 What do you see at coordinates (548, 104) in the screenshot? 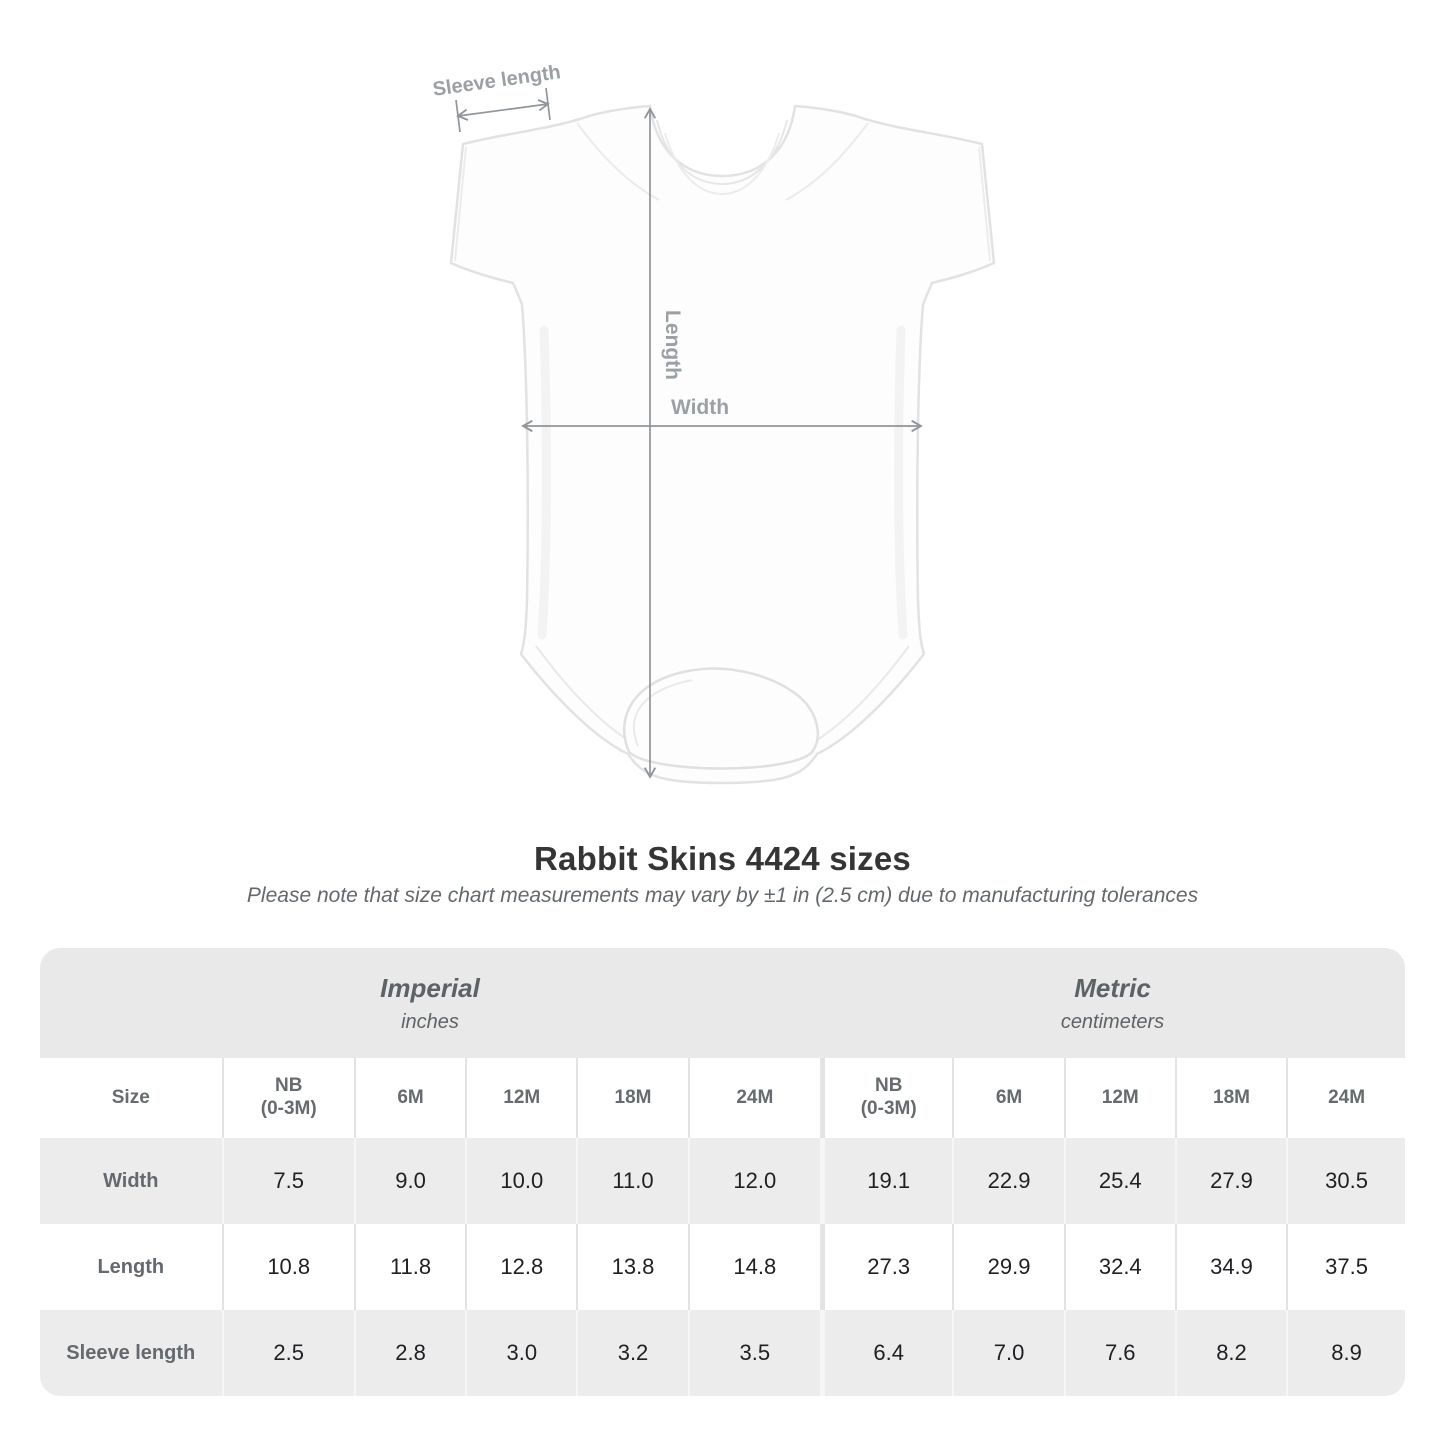
I see `sleeve-arrow-tick-right` at bounding box center [548, 104].